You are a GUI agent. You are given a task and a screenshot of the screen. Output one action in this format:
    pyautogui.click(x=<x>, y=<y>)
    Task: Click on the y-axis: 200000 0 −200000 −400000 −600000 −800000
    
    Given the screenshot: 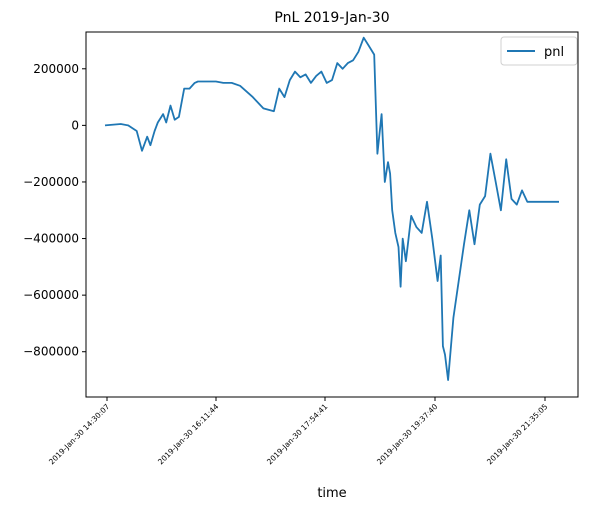 What is the action you would take?
    pyautogui.click(x=54, y=210)
    